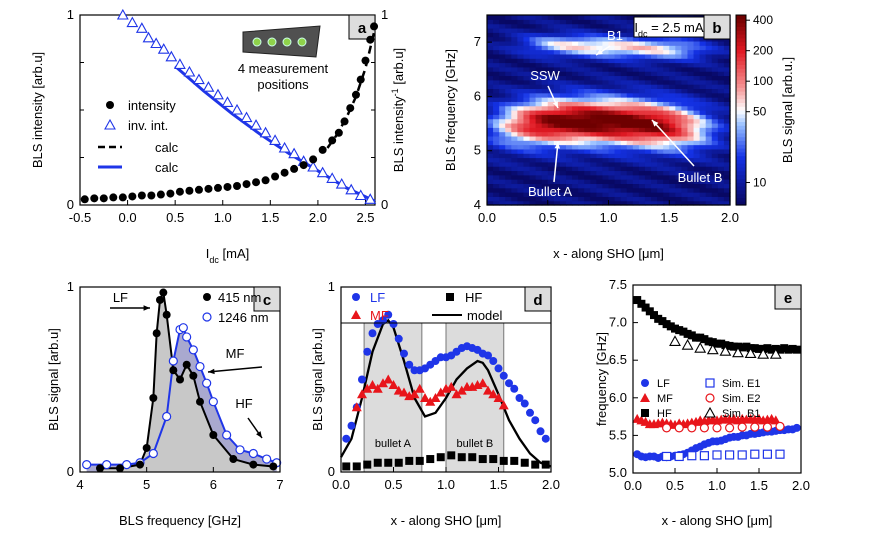  What do you see at coordinates (477, 150) in the screenshot?
I see `b-y-tick-label: 5` at bounding box center [477, 150].